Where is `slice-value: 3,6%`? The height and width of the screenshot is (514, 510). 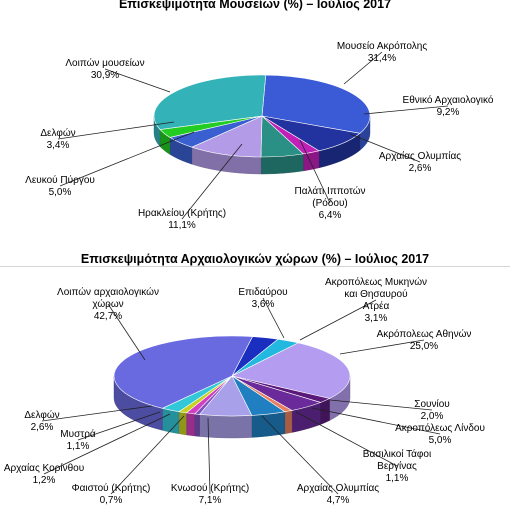 slice-value: 3,6% is located at coordinates (263, 304).